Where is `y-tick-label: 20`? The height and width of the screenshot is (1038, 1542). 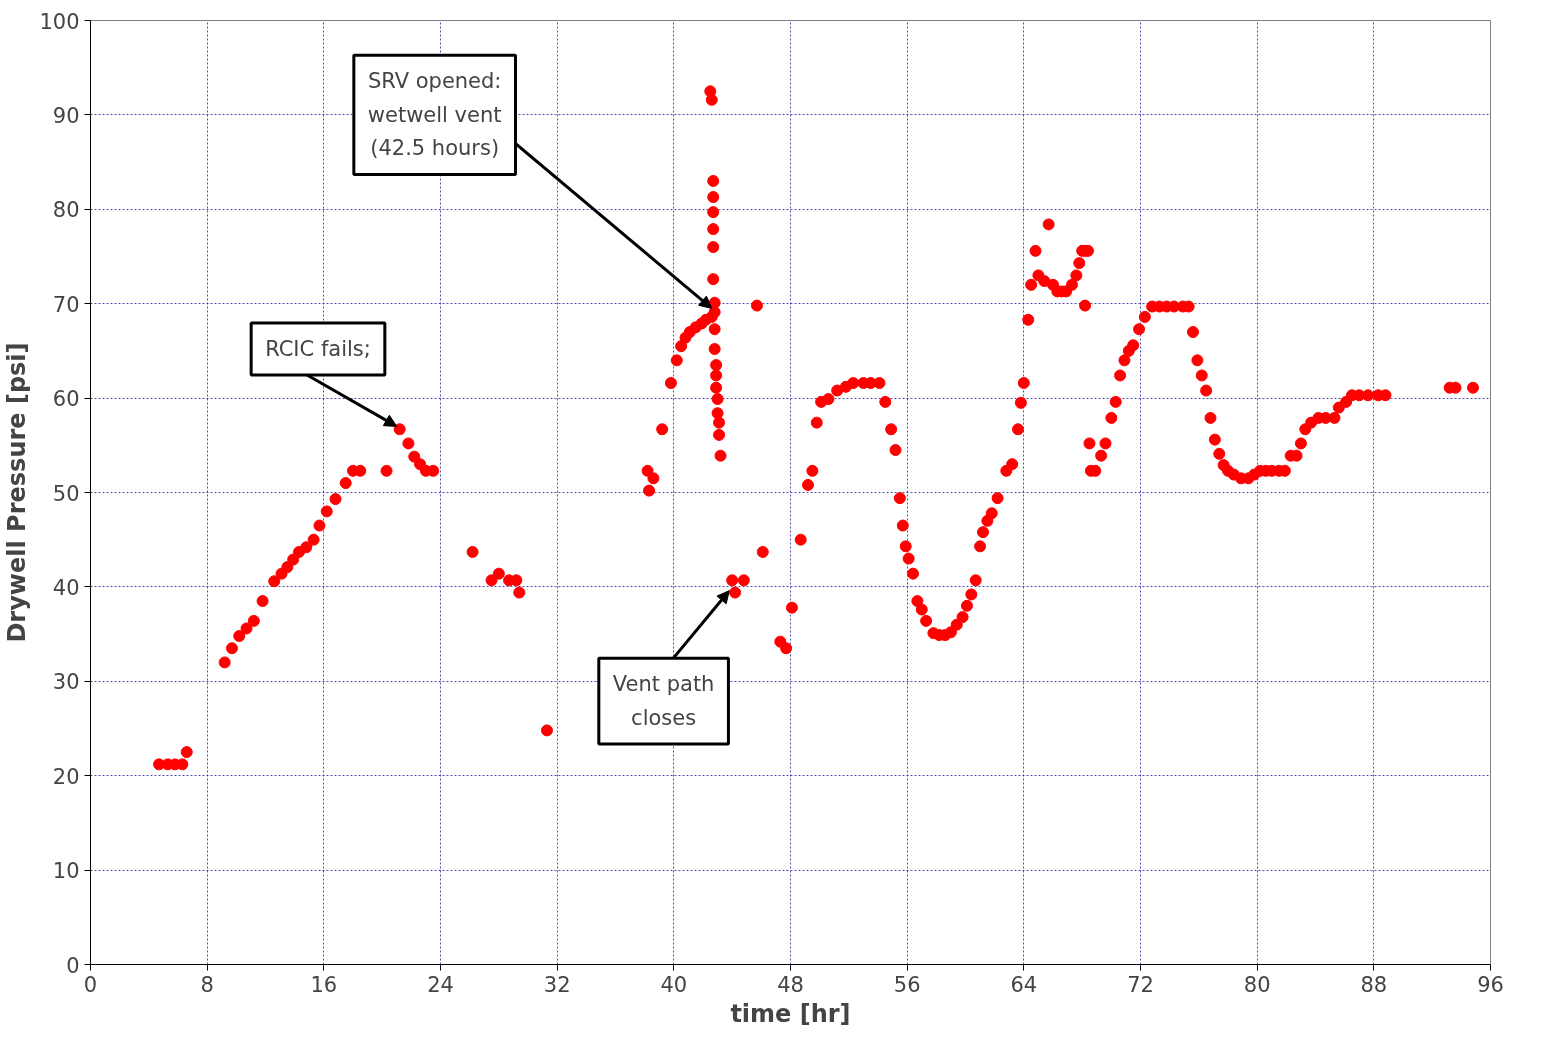 y-tick-label: 20 is located at coordinates (66, 776).